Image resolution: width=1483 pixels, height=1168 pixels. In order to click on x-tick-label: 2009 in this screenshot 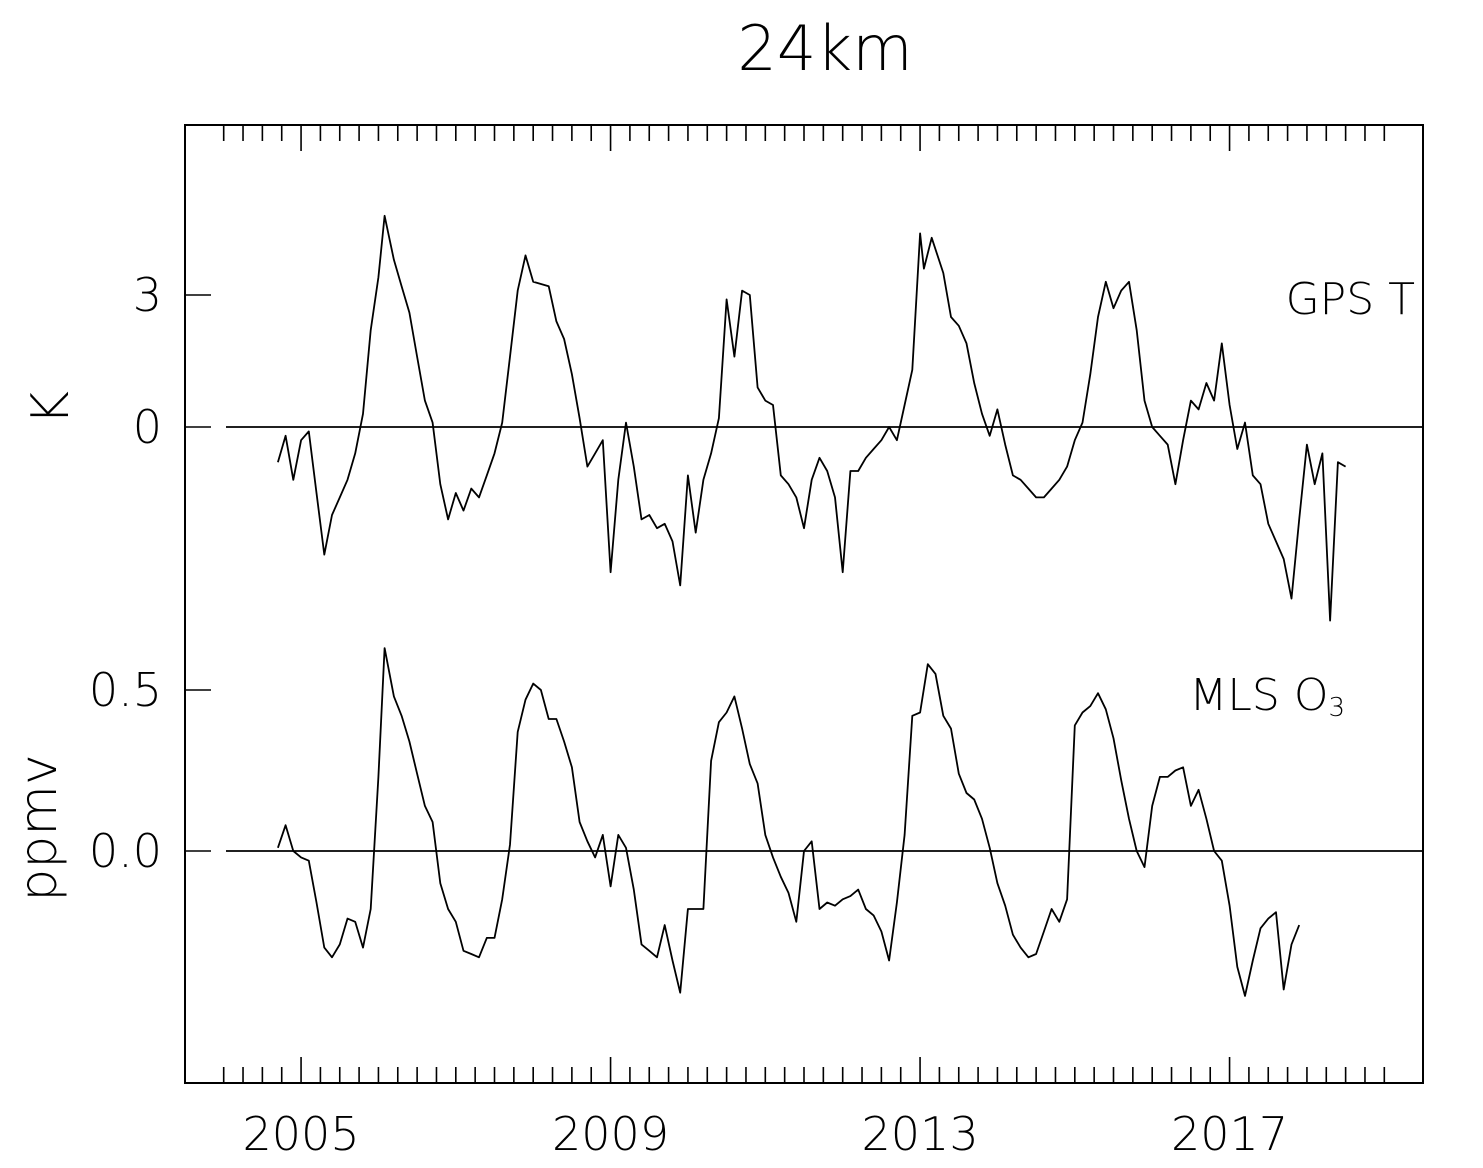, I will do `click(610, 1134)`.